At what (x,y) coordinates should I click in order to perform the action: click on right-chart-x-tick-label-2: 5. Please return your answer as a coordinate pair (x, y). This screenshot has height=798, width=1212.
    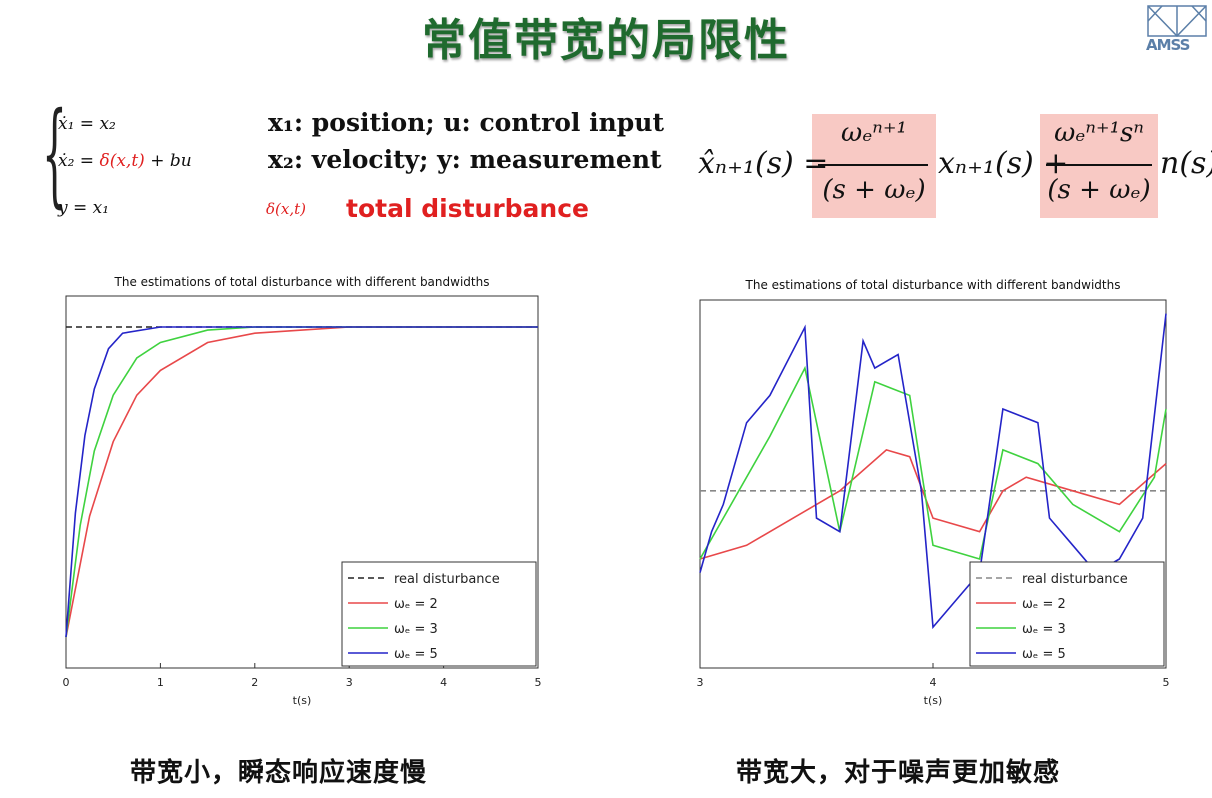
    Looking at the image, I should click on (1166, 682).